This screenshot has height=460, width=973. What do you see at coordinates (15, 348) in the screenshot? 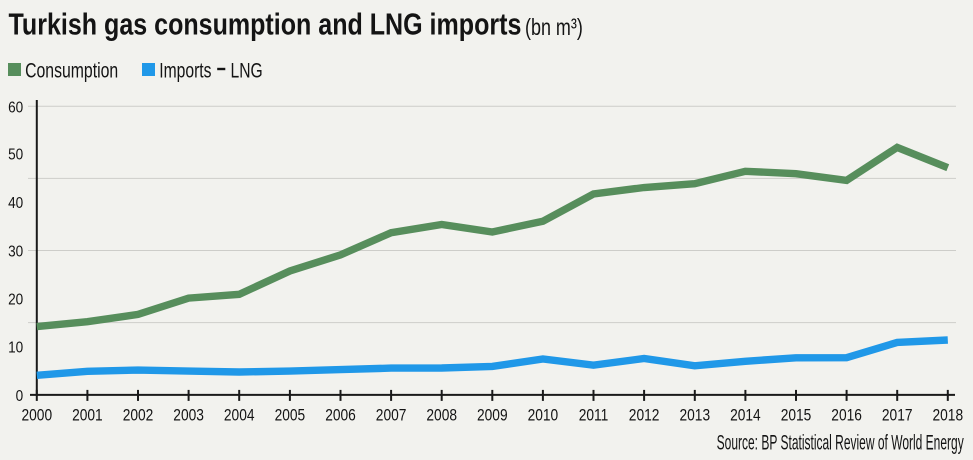
I see `svg-text: 10` at bounding box center [15, 348].